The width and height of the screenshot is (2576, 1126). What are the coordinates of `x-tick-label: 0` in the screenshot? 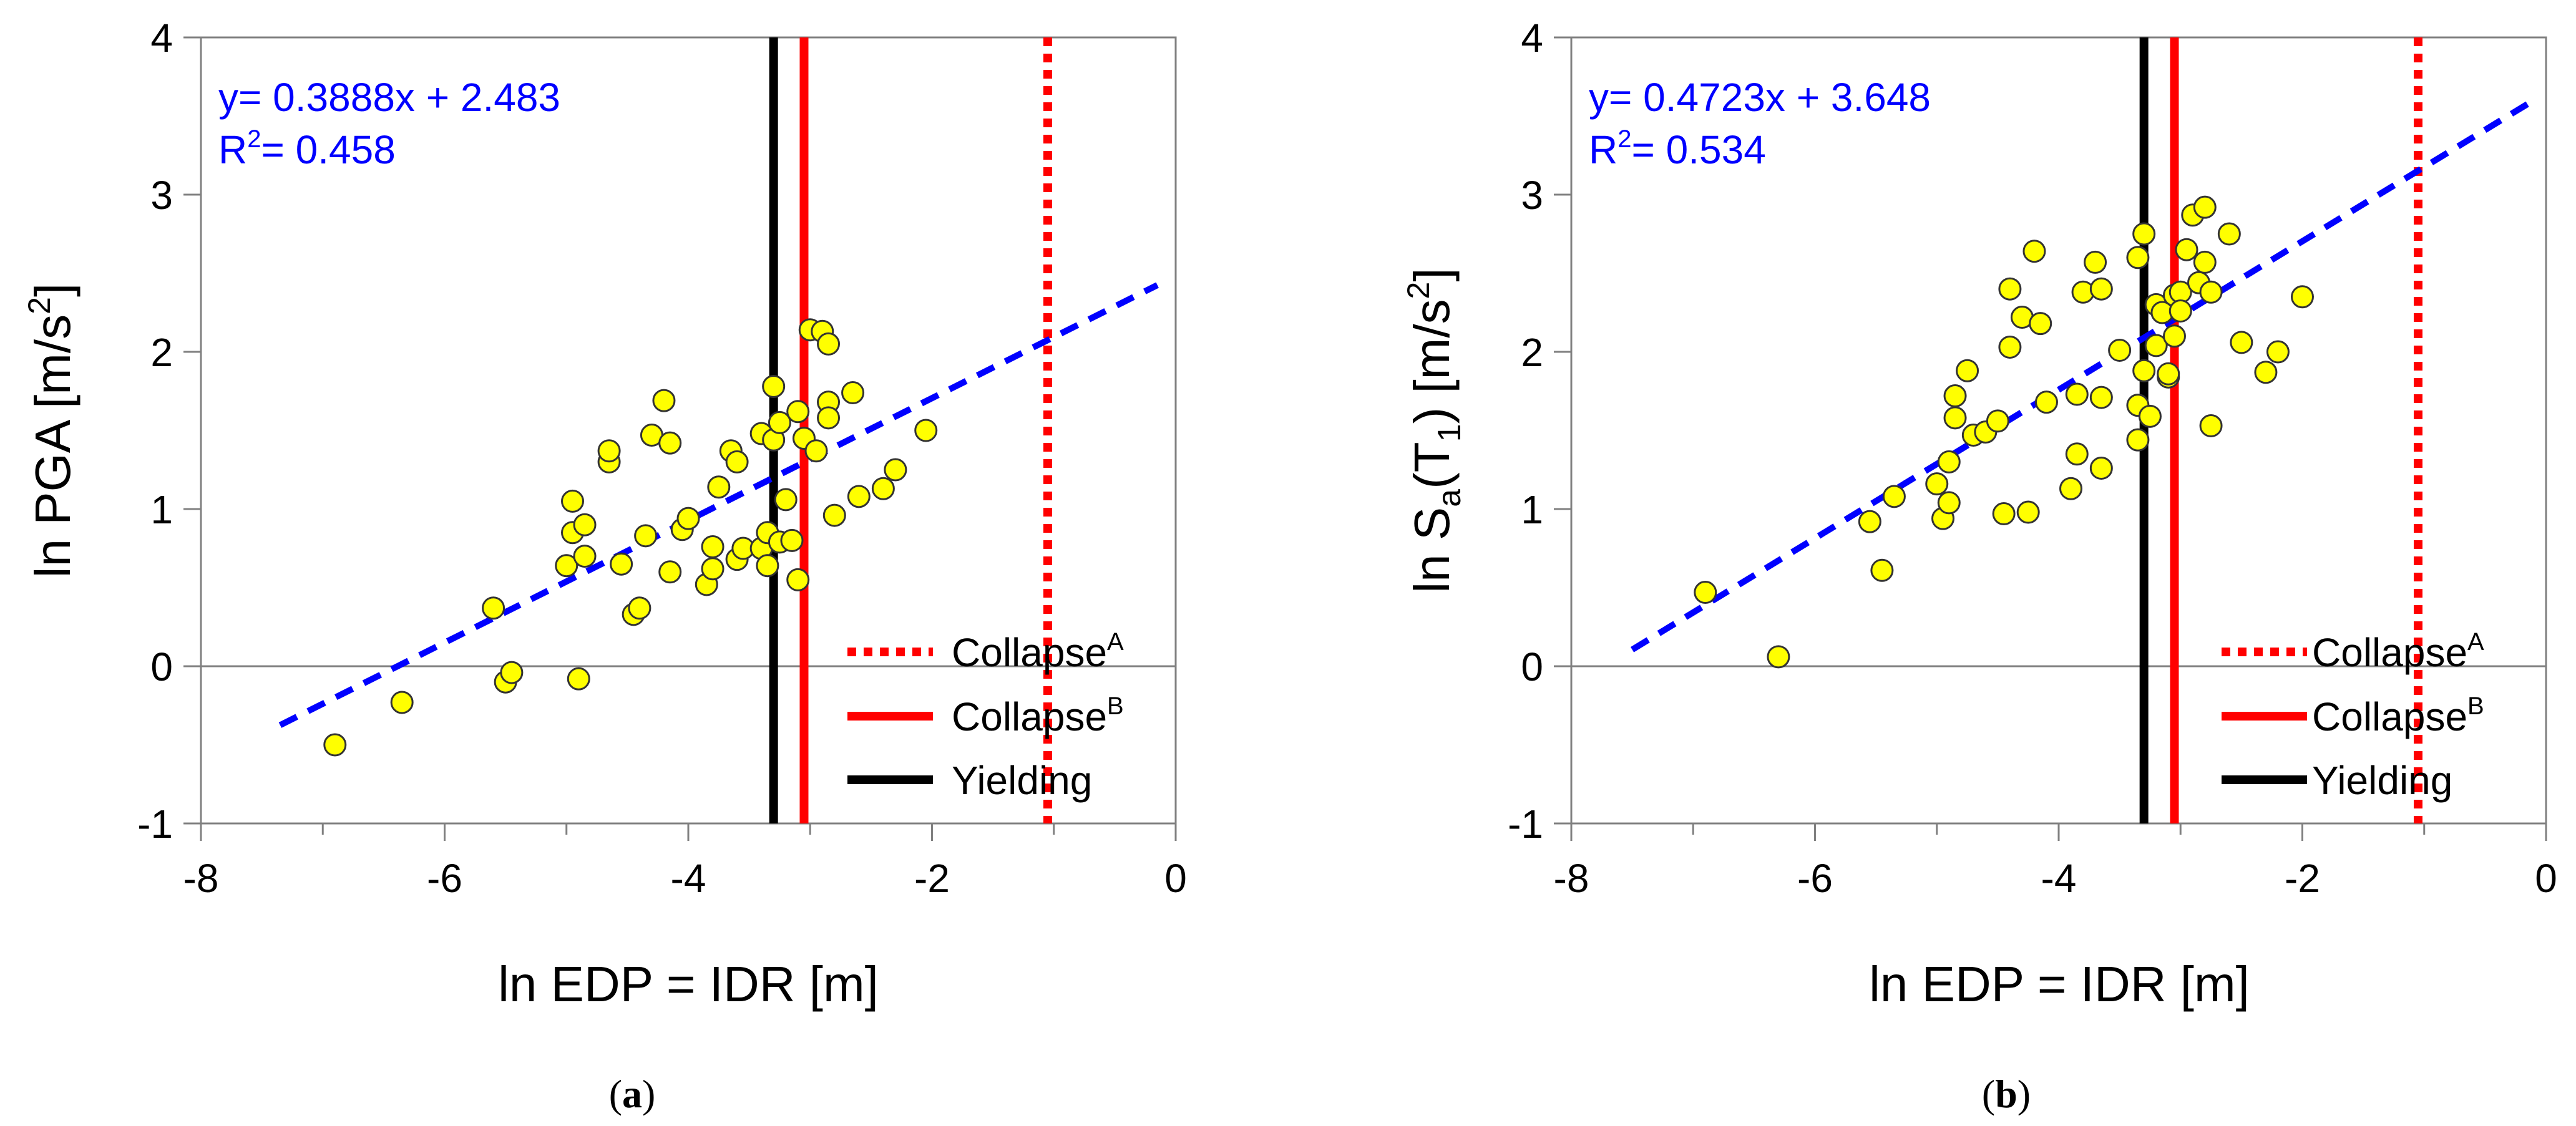 It's located at (1175, 878).